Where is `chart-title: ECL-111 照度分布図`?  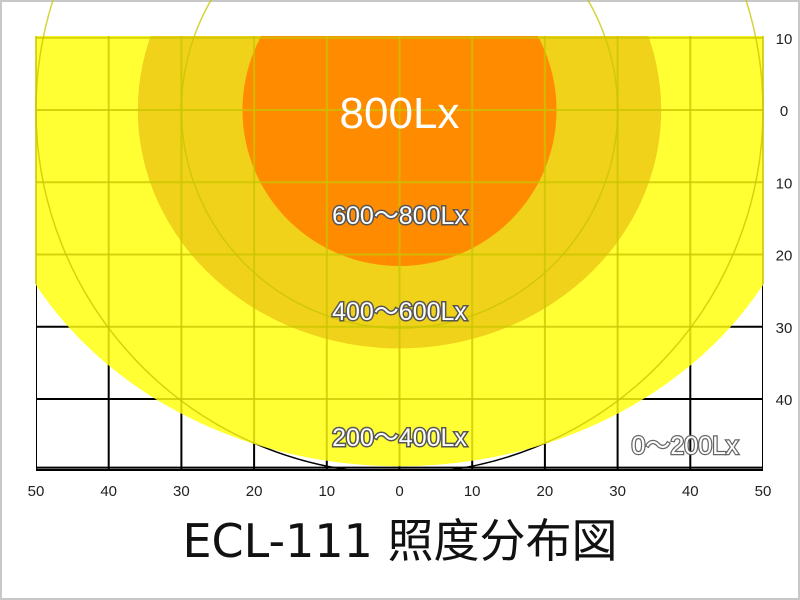
chart-title: ECL-111 照度分布図 is located at coordinates (400, 541).